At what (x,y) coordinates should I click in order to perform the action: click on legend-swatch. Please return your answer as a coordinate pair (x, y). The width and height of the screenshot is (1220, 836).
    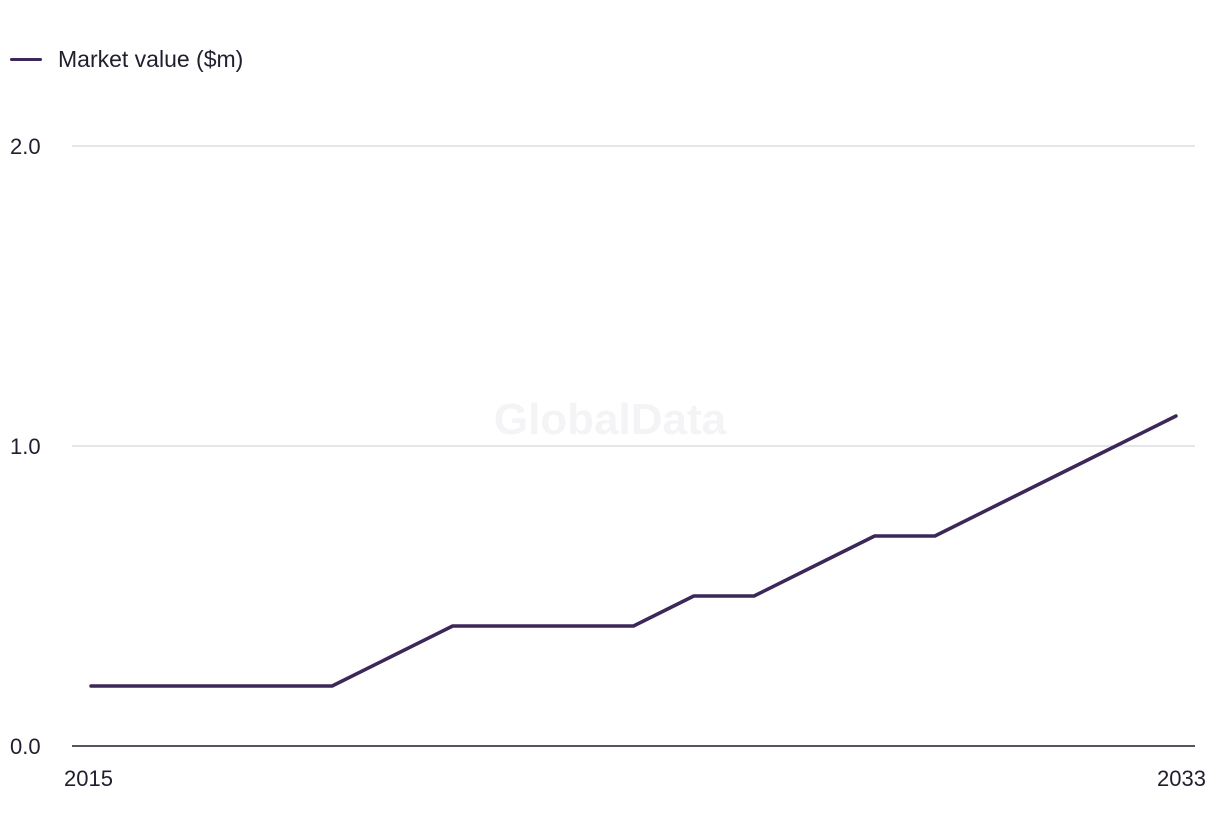
    Looking at the image, I should click on (26, 59).